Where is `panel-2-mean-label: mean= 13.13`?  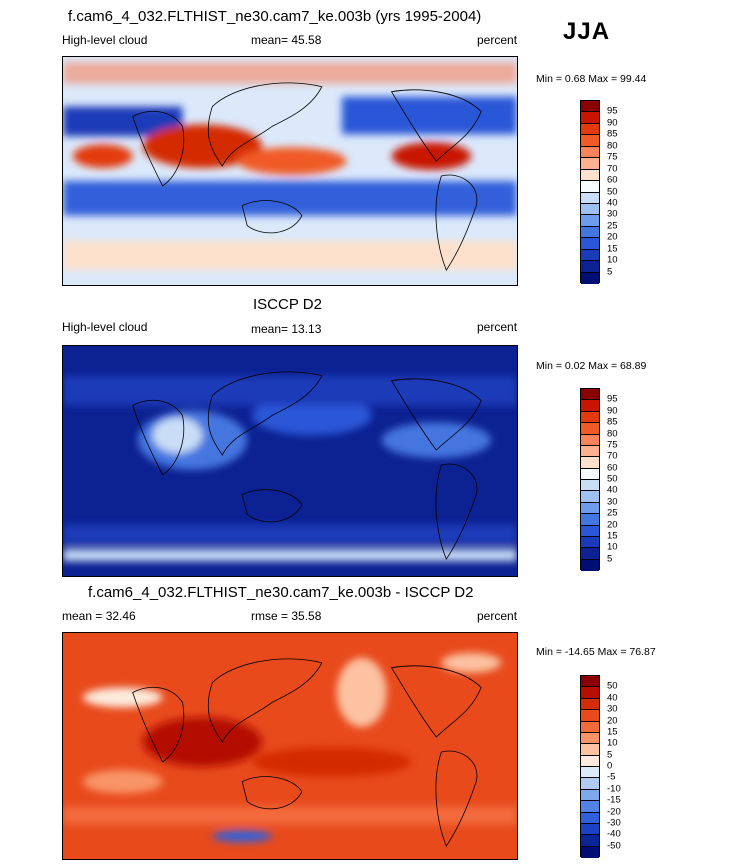 panel-2-mean-label: mean= 13.13 is located at coordinates (286, 329).